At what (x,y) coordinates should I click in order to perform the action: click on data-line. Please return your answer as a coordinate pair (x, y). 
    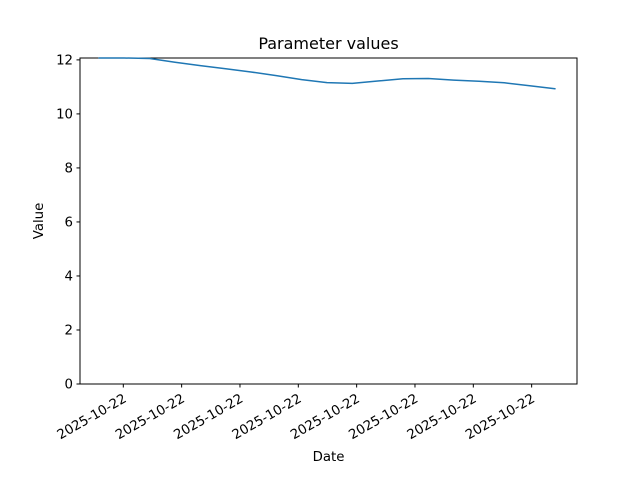
    Looking at the image, I should click on (327, 73).